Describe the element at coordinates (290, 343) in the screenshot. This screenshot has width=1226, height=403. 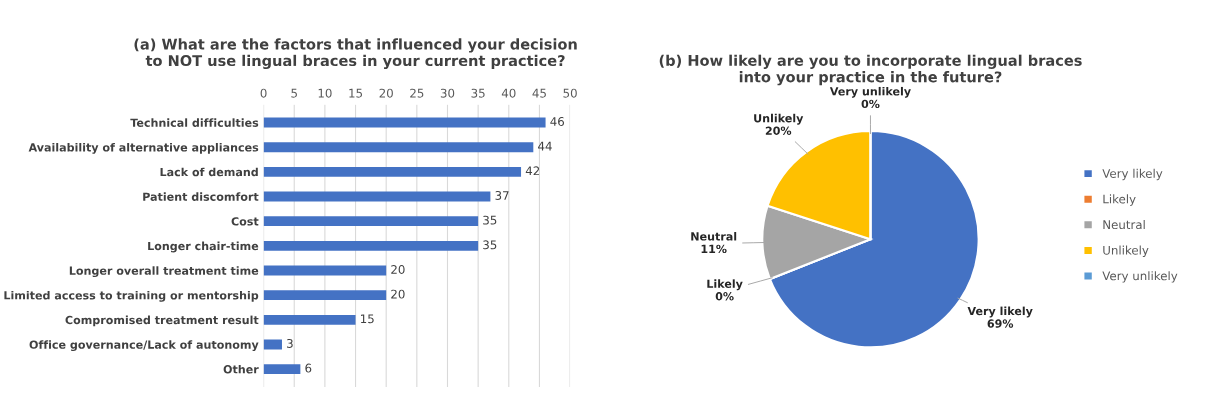
I see `data-label: 3` at that location.